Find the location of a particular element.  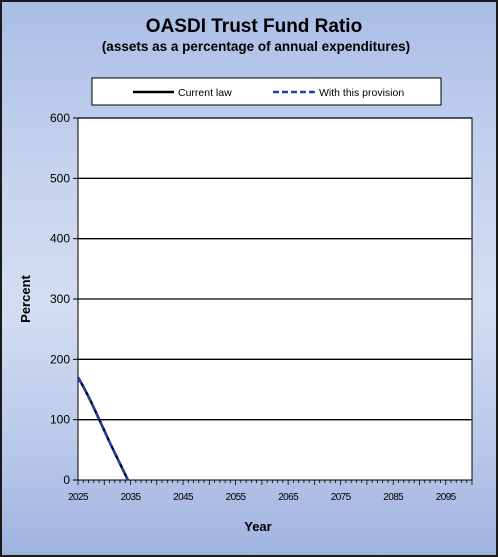

x-axis-label: Year is located at coordinates (257, 526).